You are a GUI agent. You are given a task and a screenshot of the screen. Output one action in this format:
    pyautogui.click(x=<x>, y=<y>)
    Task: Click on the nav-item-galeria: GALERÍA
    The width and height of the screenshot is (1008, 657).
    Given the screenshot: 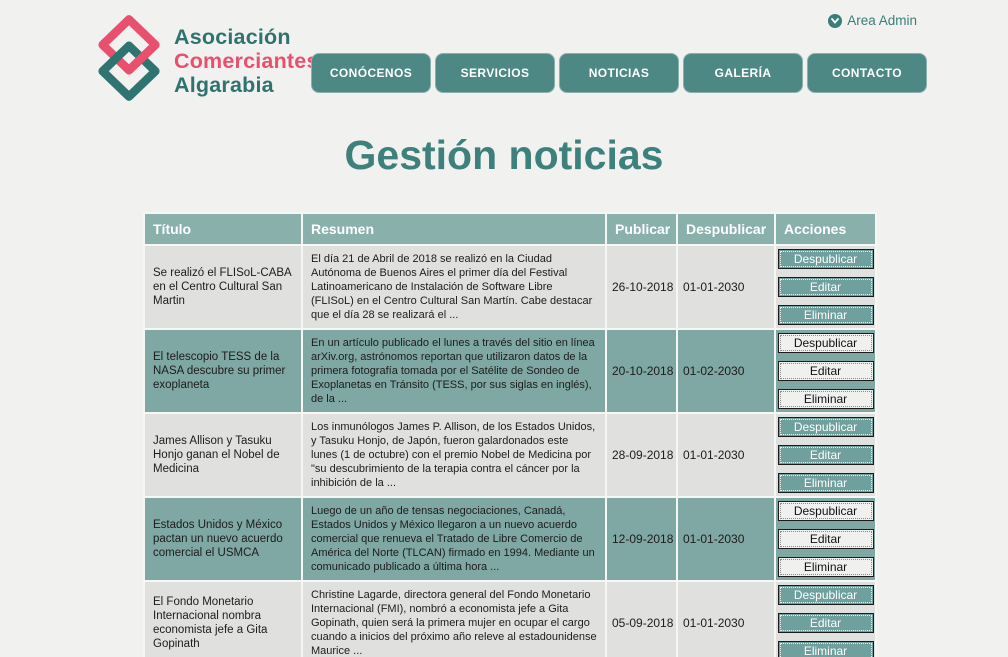 What is the action you would take?
    pyautogui.click(x=743, y=73)
    